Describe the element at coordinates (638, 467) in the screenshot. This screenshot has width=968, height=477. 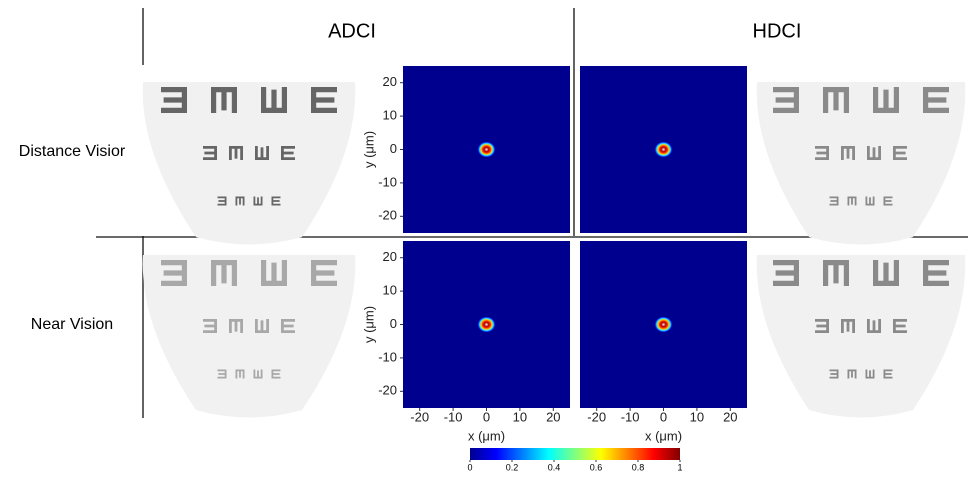
I see `colorbar-tick-label: 0.8` at that location.